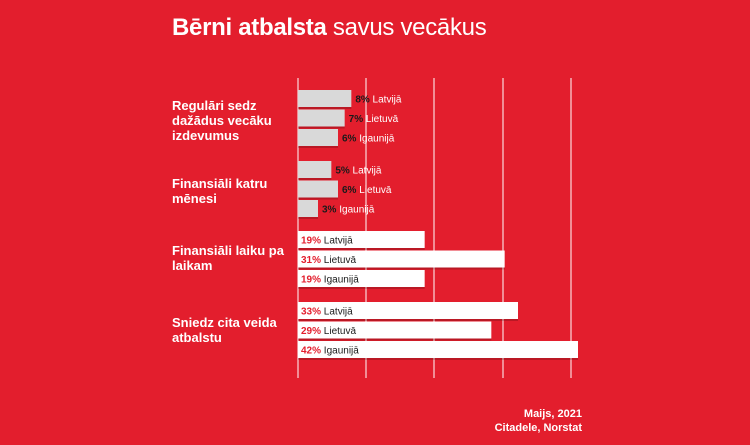 The height and width of the screenshot is (445, 750). What do you see at coordinates (311, 331) in the screenshot?
I see `data-label-value: 29%` at bounding box center [311, 331].